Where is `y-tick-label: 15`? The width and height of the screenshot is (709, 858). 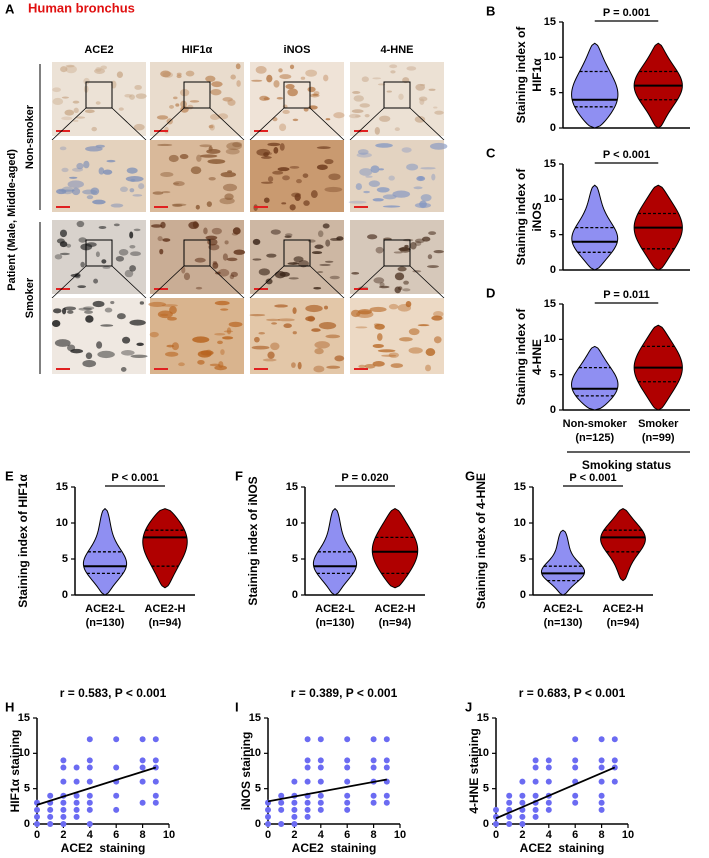 y-tick-label: 15 is located at coordinates (550, 304).